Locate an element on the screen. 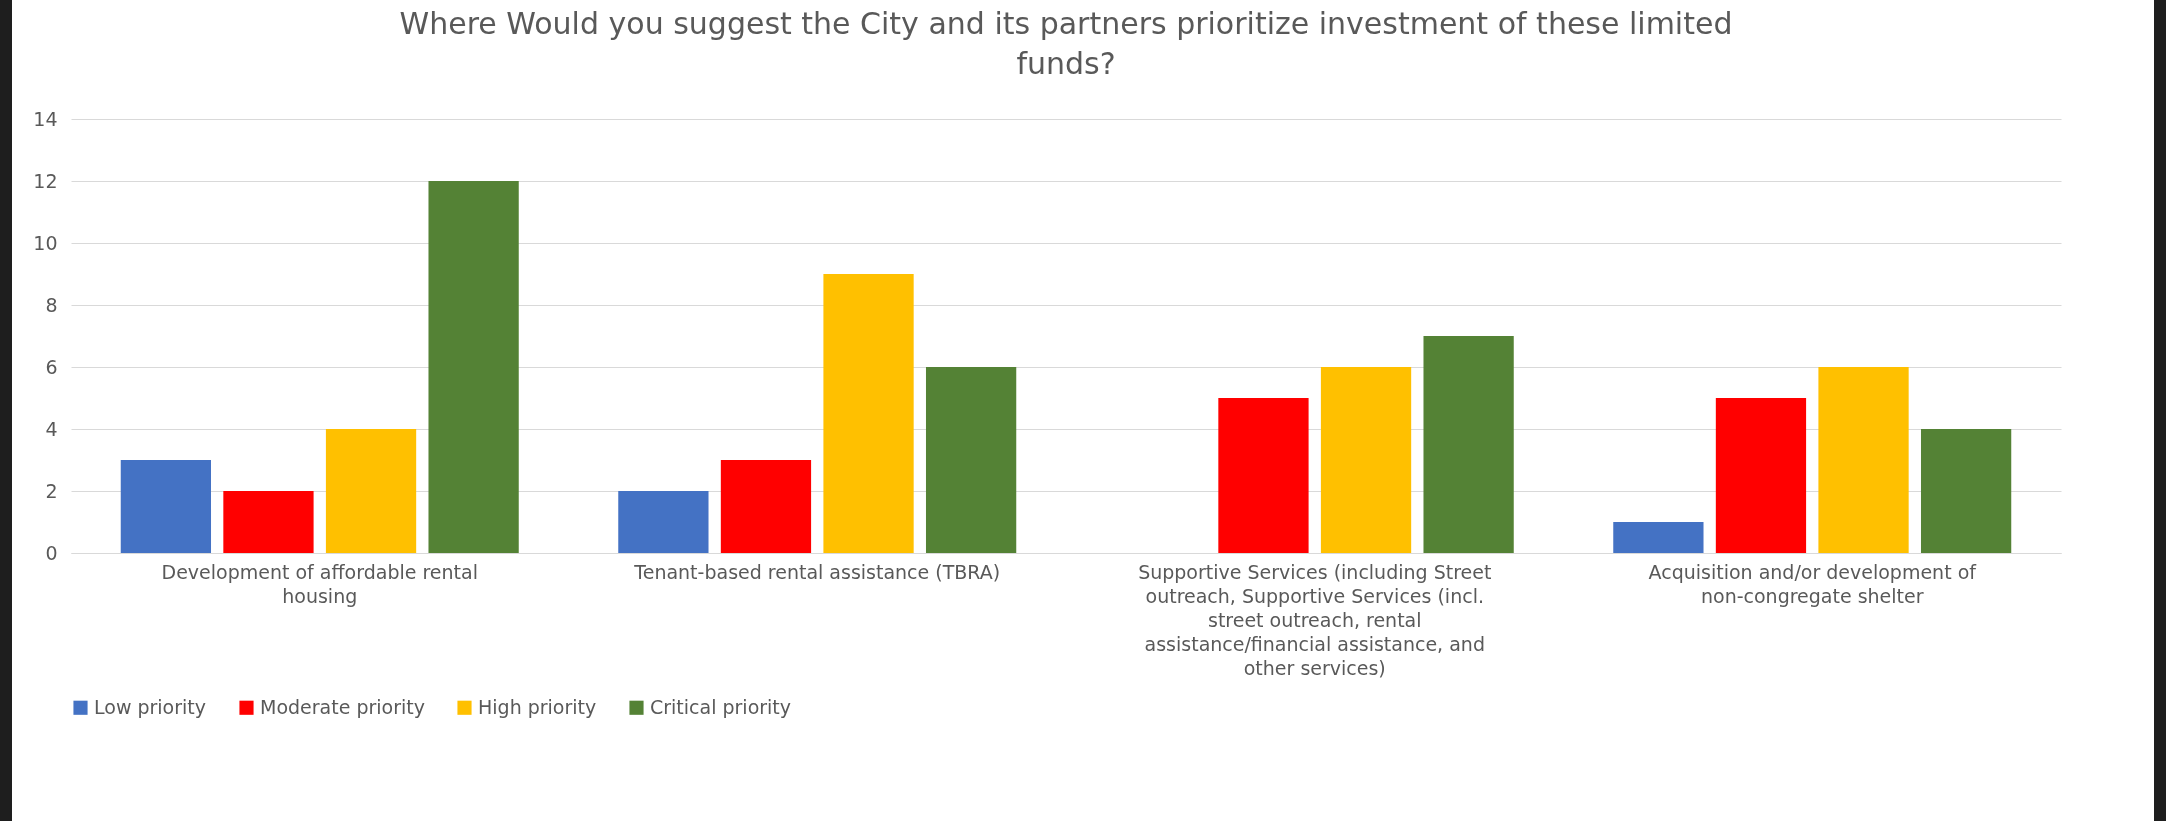 The width and height of the screenshot is (2166, 821). y-tick-label: 6 is located at coordinates (51, 366).